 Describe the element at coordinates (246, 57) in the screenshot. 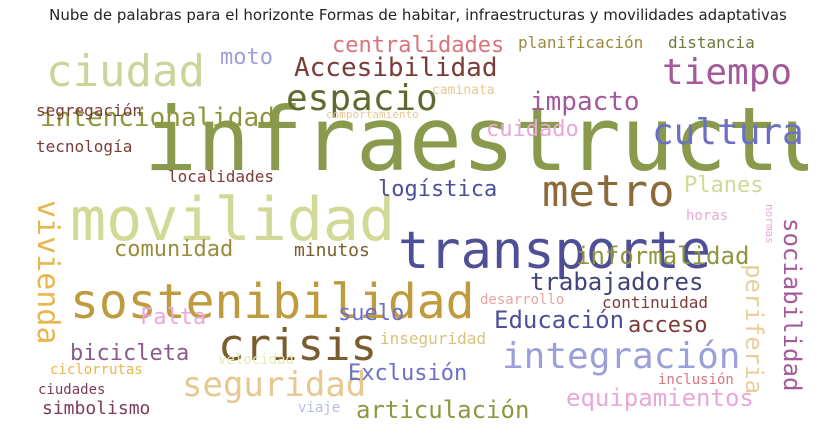

I see `word-33: moto` at that location.